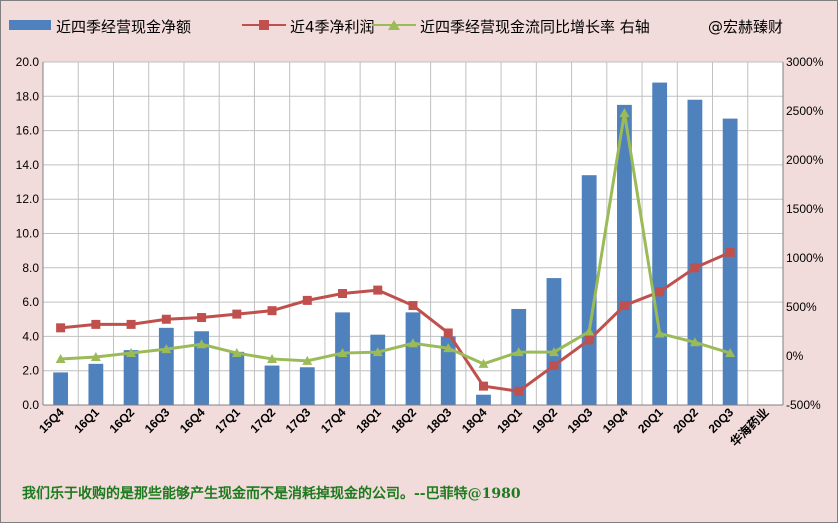 The image size is (838, 523). What do you see at coordinates (307, 360) in the screenshot?
I see `growth-point-17Q3` at bounding box center [307, 360].